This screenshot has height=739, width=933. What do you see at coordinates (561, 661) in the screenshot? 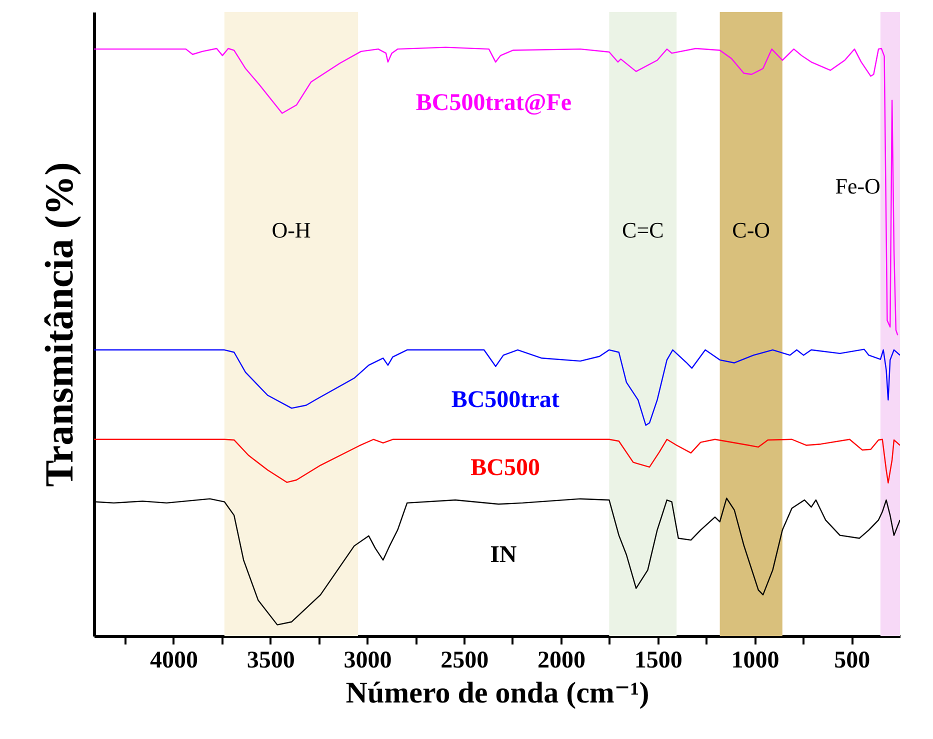
I see `x-tick-label: 2000` at bounding box center [561, 661].